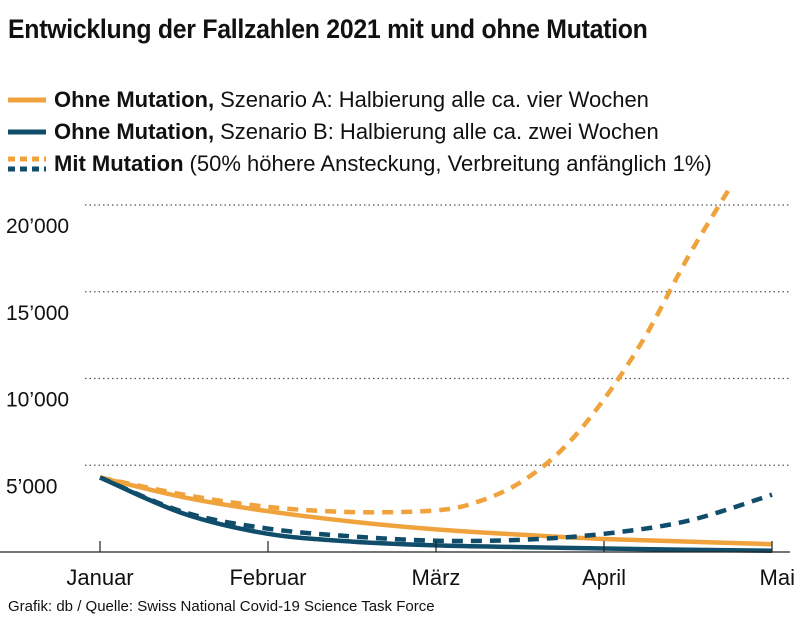 The image size is (800, 625). I want to click on y-tick-label: 5’000, so click(31, 486).